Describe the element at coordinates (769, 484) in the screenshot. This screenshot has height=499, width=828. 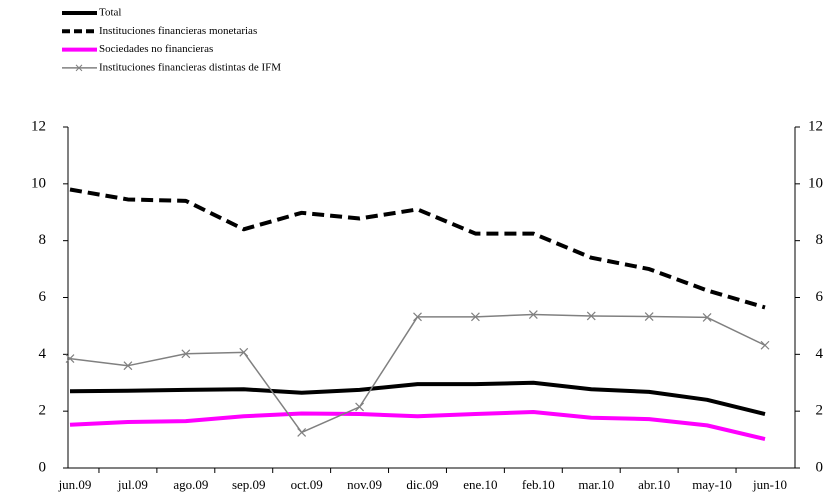
I see `x-tick-label: jun-10` at that location.